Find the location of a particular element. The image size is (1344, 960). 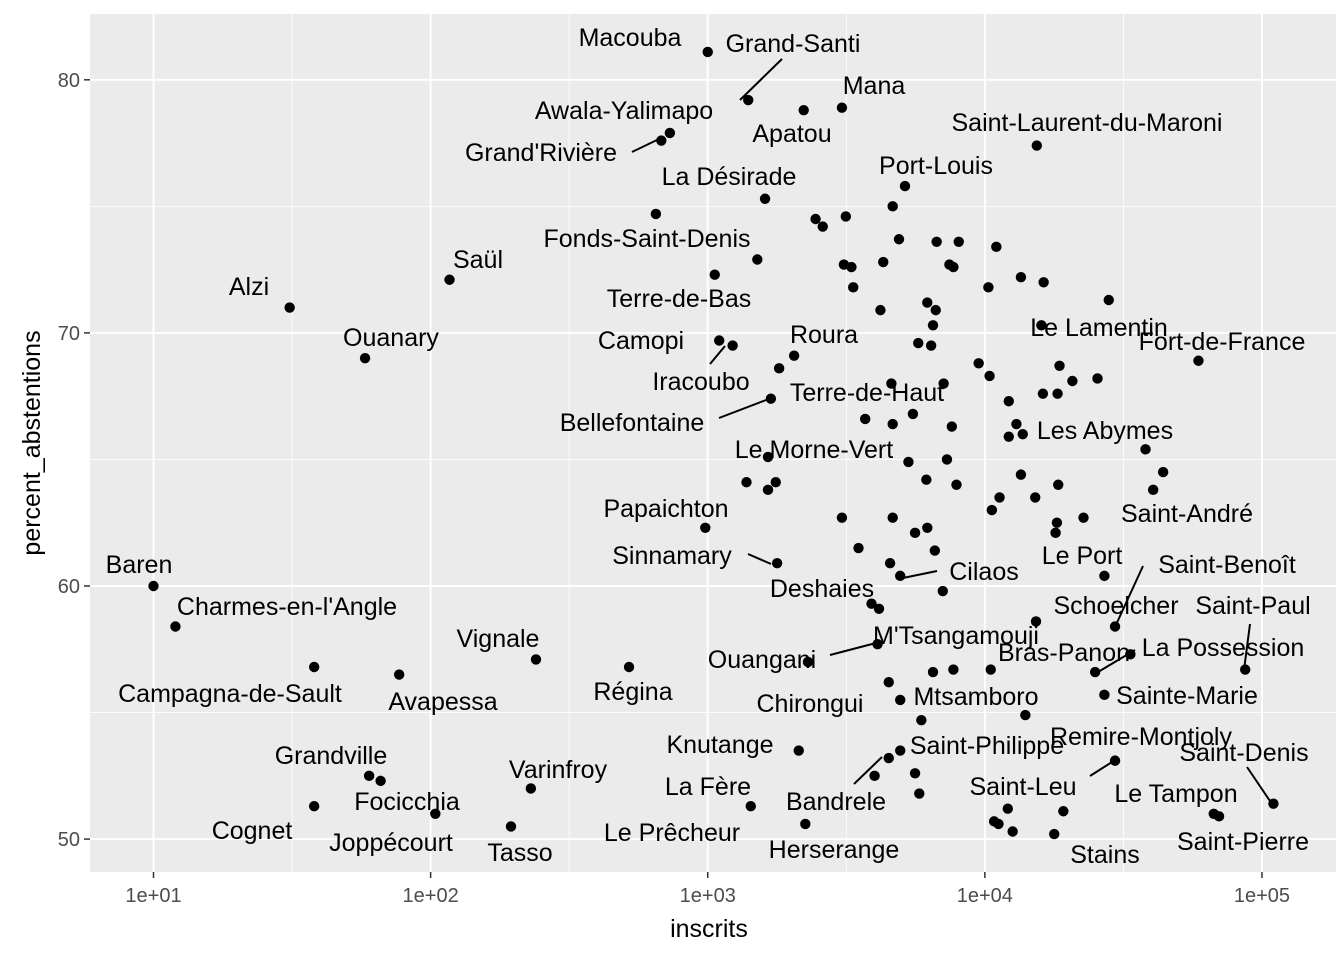

point-label: Port-Louis is located at coordinates (936, 166).